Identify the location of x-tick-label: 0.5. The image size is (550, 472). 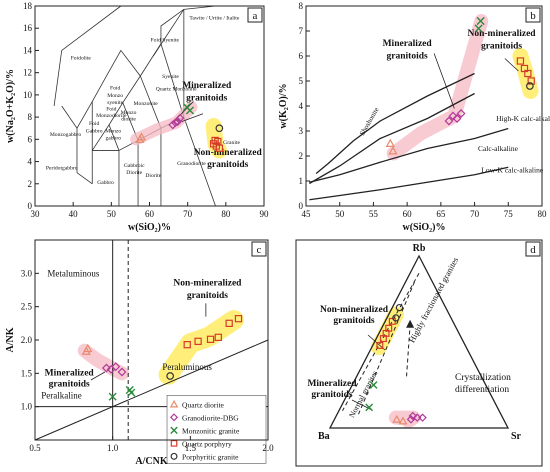
(35, 448).